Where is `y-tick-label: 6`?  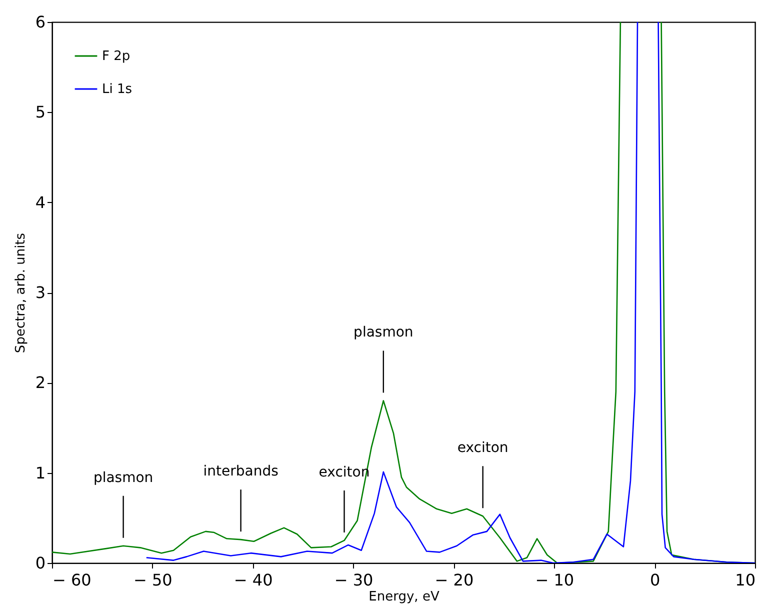 y-tick-label: 6 is located at coordinates (40, 22).